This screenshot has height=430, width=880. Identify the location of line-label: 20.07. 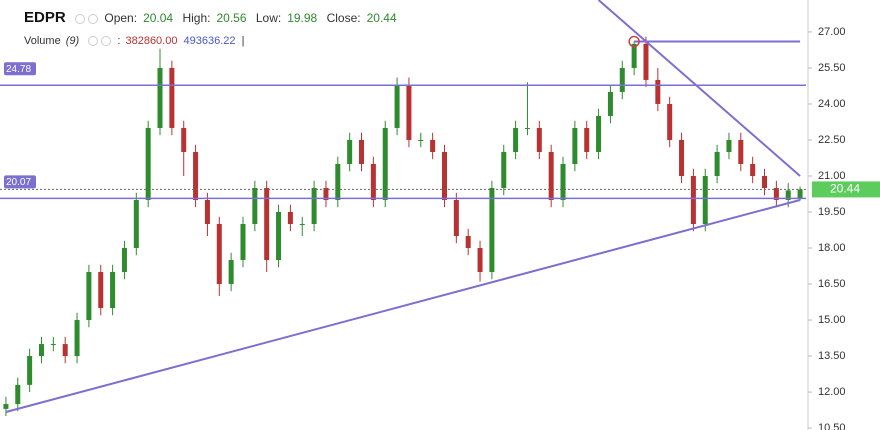
(18, 182).